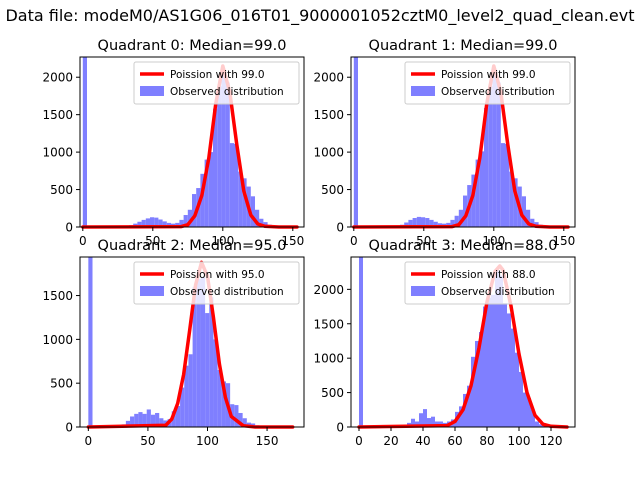 The image size is (640, 480). I want to click on x-tick-label: 80, so click(486, 441).